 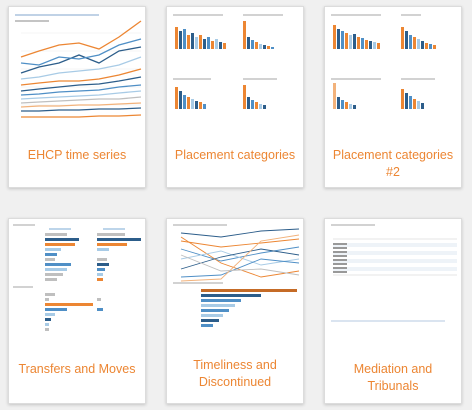 What do you see at coordinates (236, 275) in the screenshot?
I see `timeliness-and-discontinued-thumbnail` at bounding box center [236, 275].